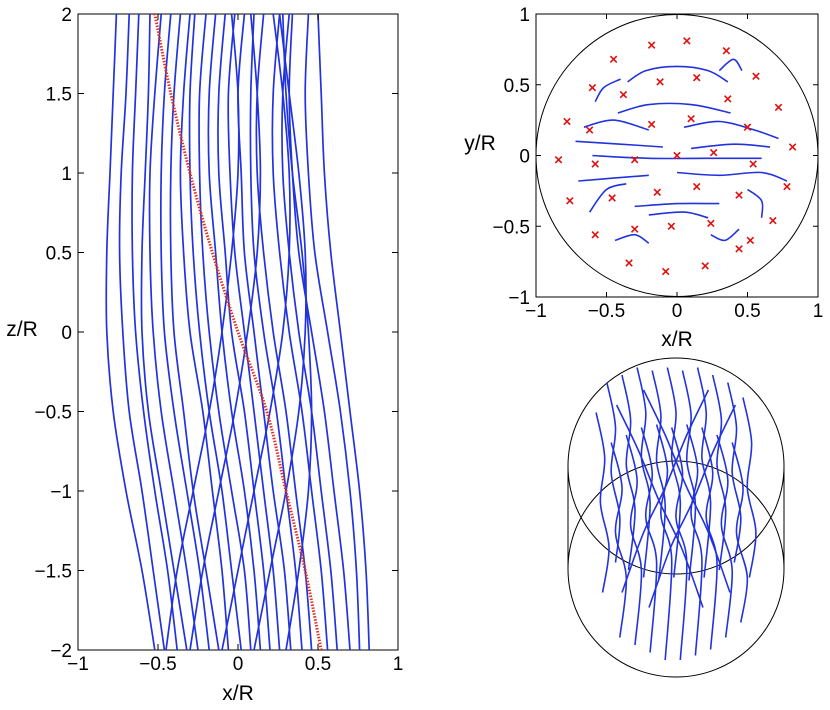 The height and width of the screenshot is (710, 830). I want to click on top-right-x-axis-label: x/R, so click(677, 339).